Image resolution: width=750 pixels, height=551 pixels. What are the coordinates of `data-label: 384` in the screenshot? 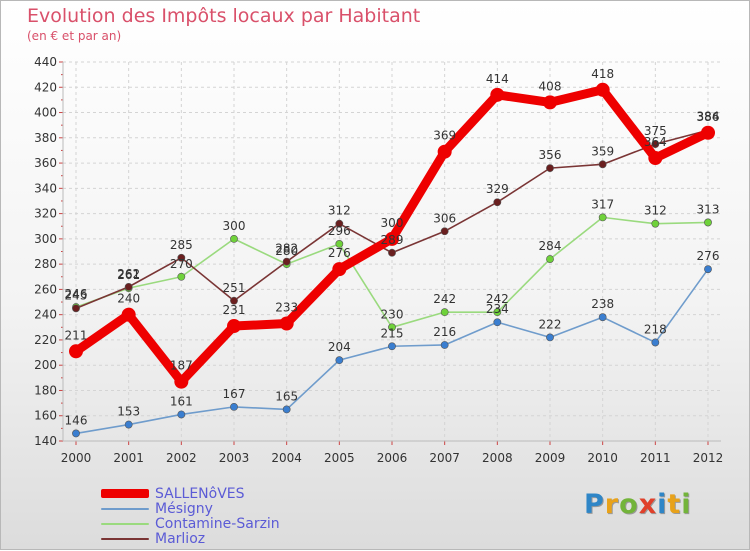 It's located at (708, 117).